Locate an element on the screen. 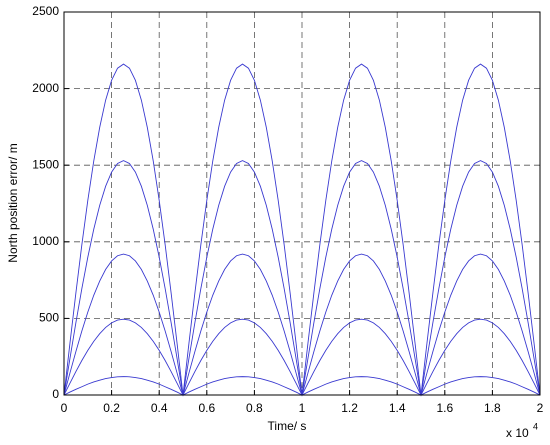  x-tick-label: 0.2 is located at coordinates (111, 408).